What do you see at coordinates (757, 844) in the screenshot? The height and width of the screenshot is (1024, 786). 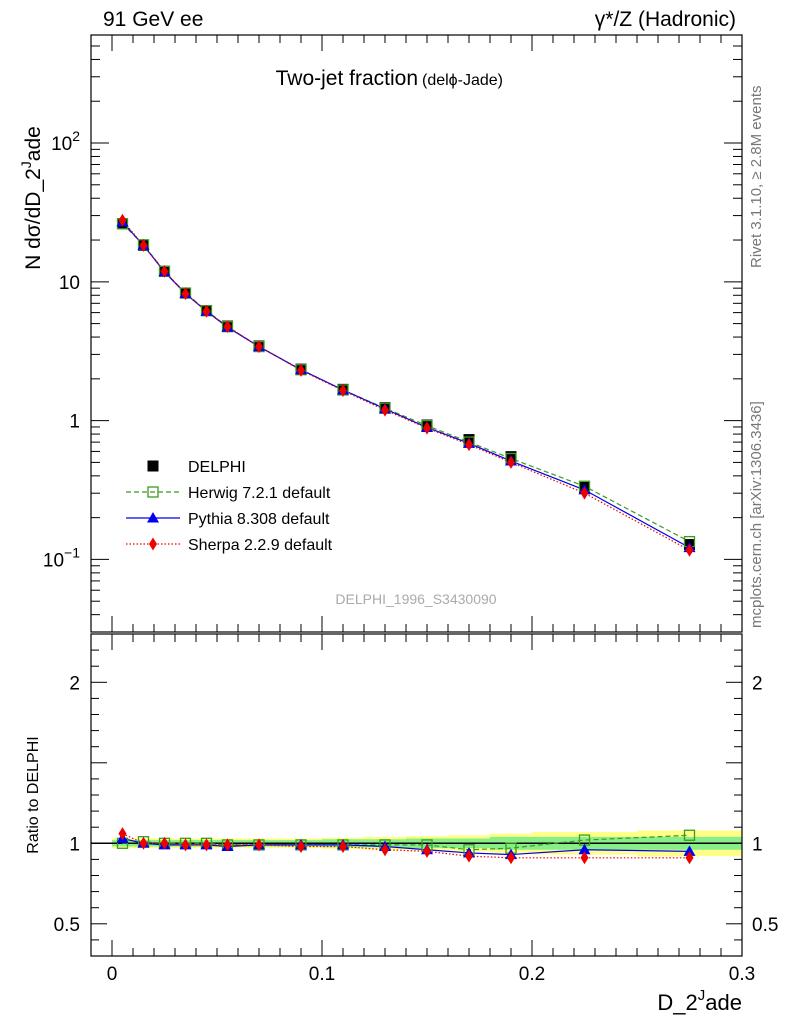 I see `ratio-y-tick-label-right: 1` at bounding box center [757, 844].